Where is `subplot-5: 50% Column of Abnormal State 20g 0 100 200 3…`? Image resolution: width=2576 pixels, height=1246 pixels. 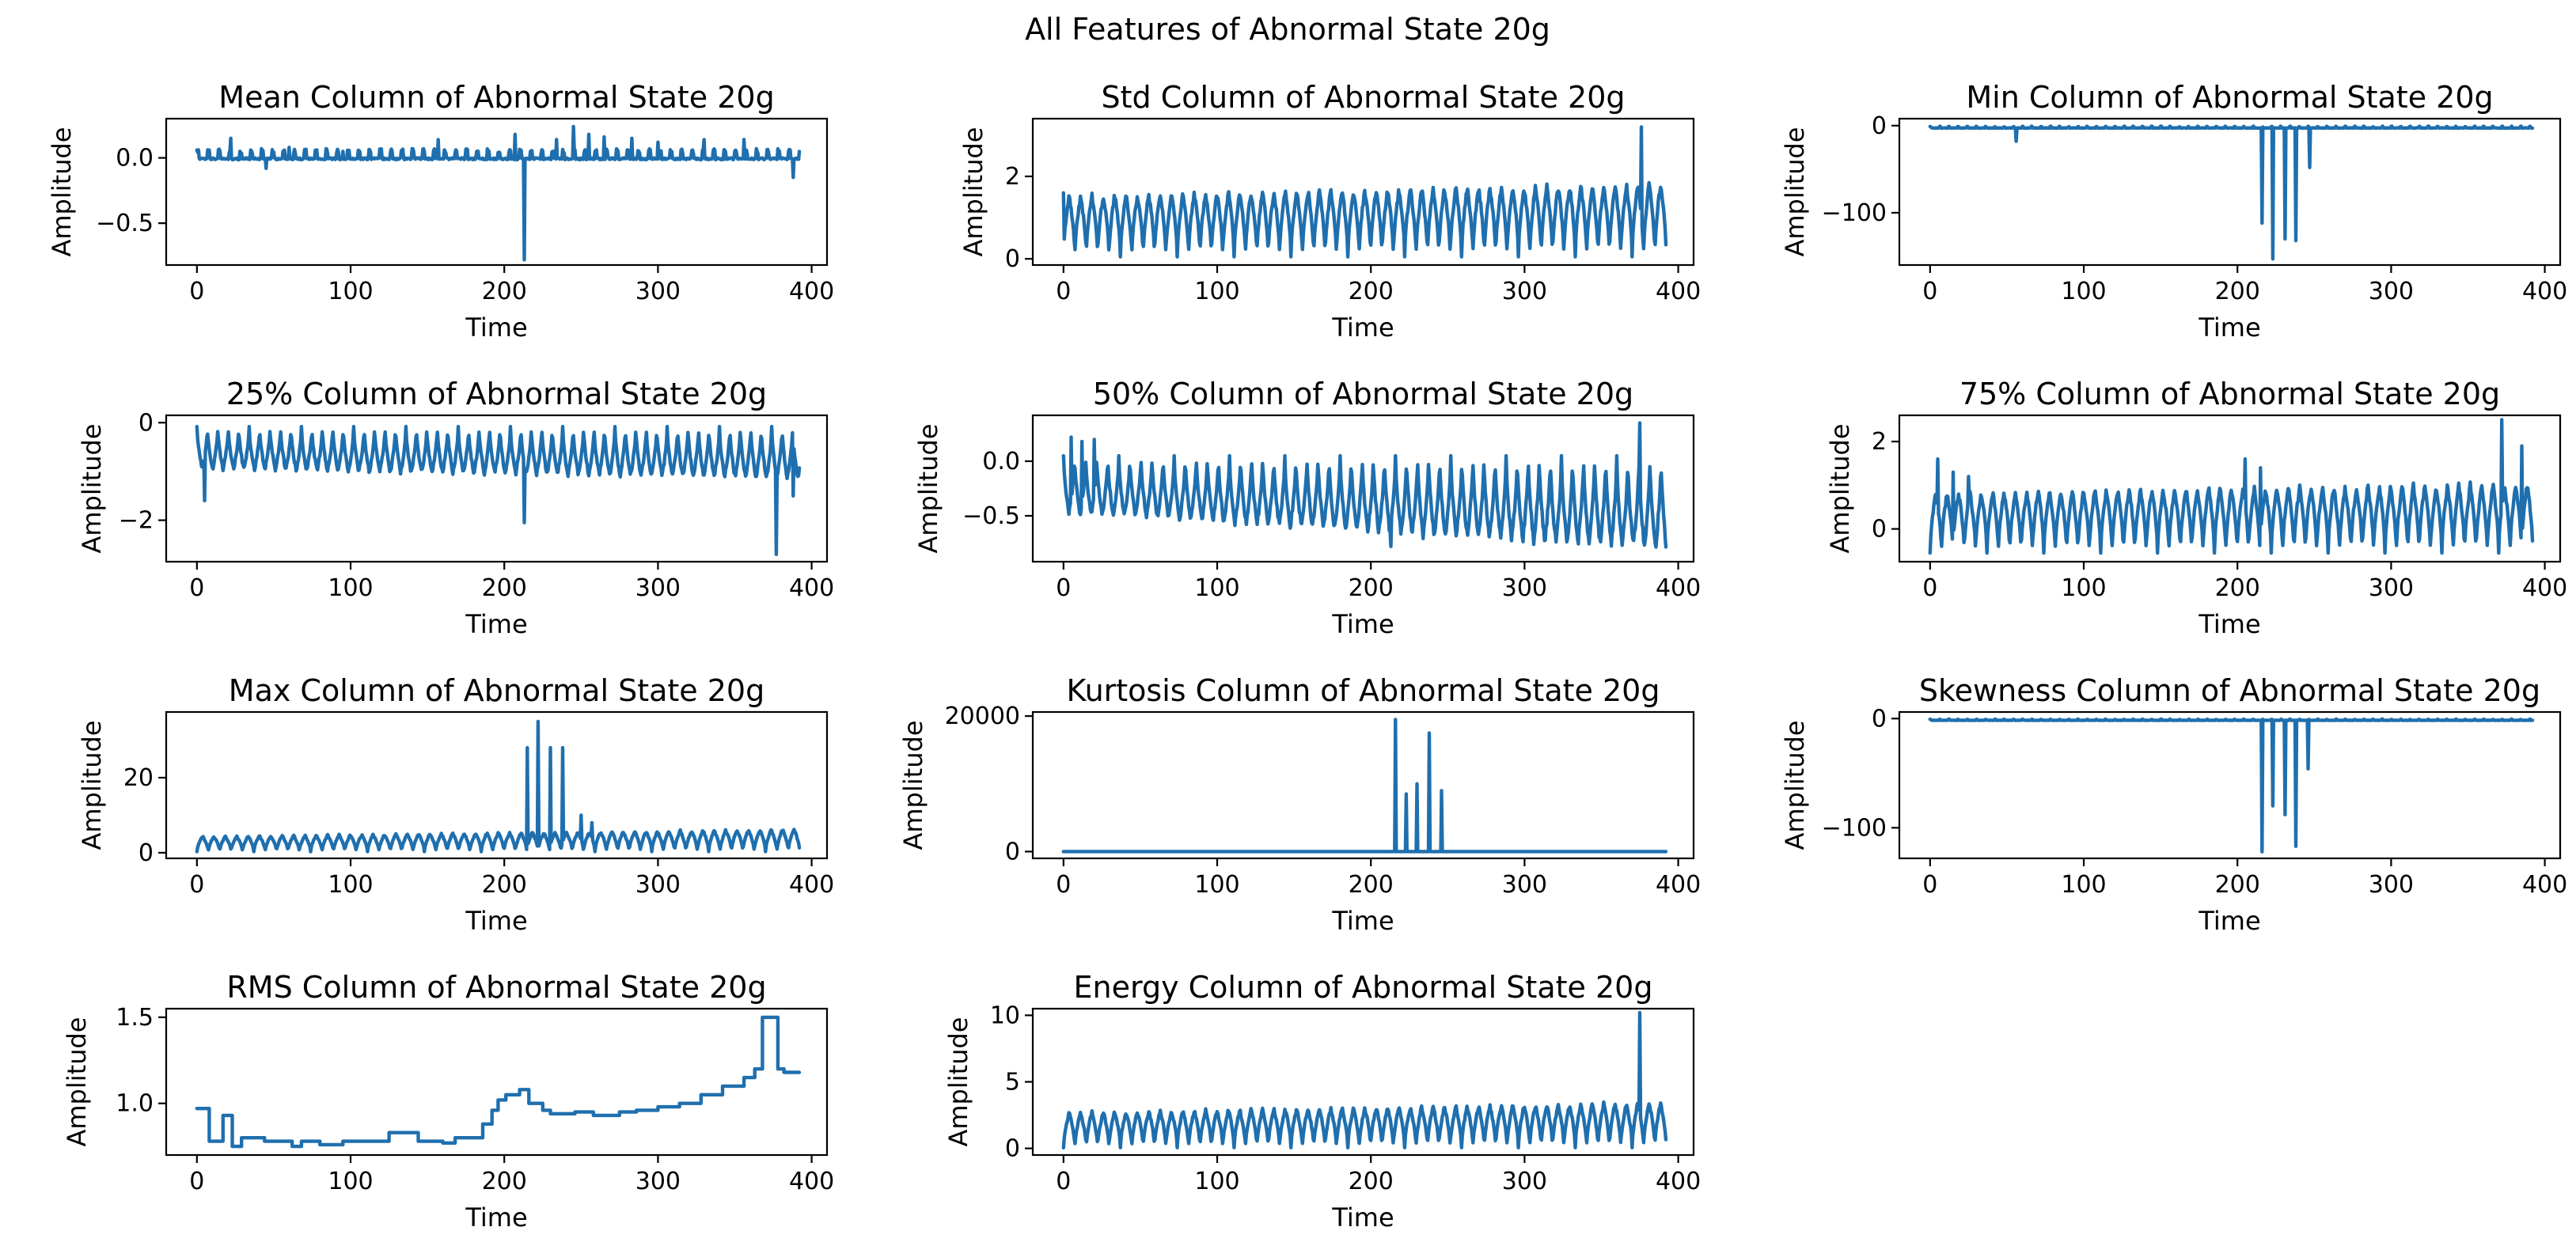
subplot-5: 50% Column of Abnormal State 20g 0 100 200 3… is located at coordinates (1307, 508).